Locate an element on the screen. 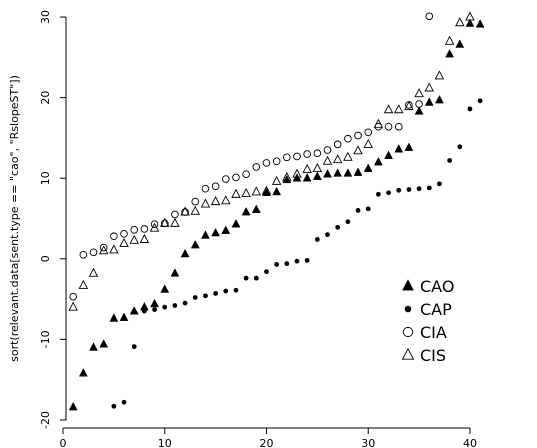 Image resolution: width=537 pixels, height=448 pixels. x-tick-label: 20 is located at coordinates (266, 442).